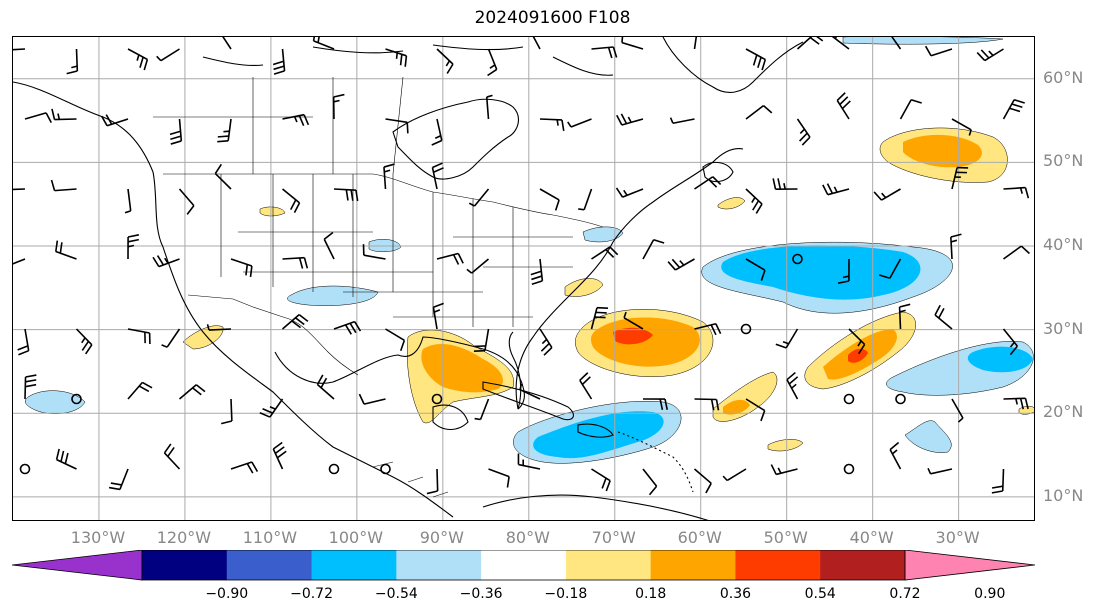 This screenshot has height=615, width=1105. I want to click on anomaly-negative-north, so click(923, 41).